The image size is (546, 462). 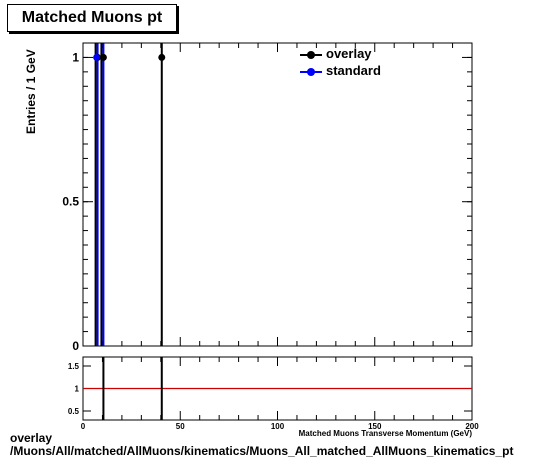 What do you see at coordinates (353, 70) in the screenshot?
I see `legend-standard-label: standard` at bounding box center [353, 70].